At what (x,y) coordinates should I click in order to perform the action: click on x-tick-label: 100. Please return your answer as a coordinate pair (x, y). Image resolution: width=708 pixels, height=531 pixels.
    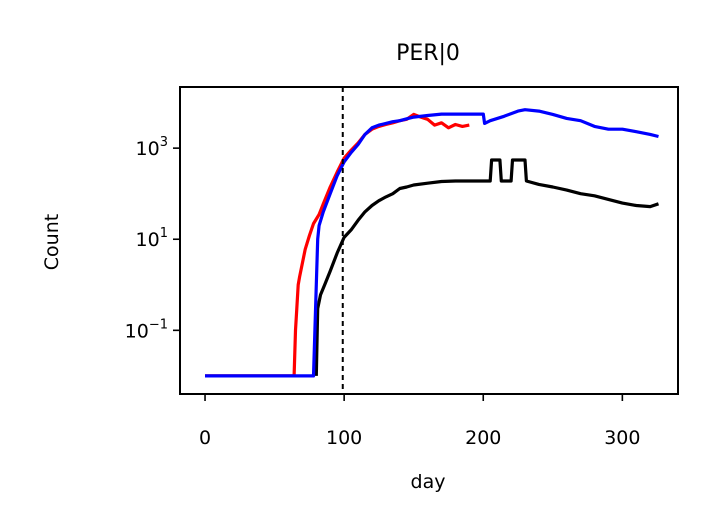
    Looking at the image, I should click on (344, 438).